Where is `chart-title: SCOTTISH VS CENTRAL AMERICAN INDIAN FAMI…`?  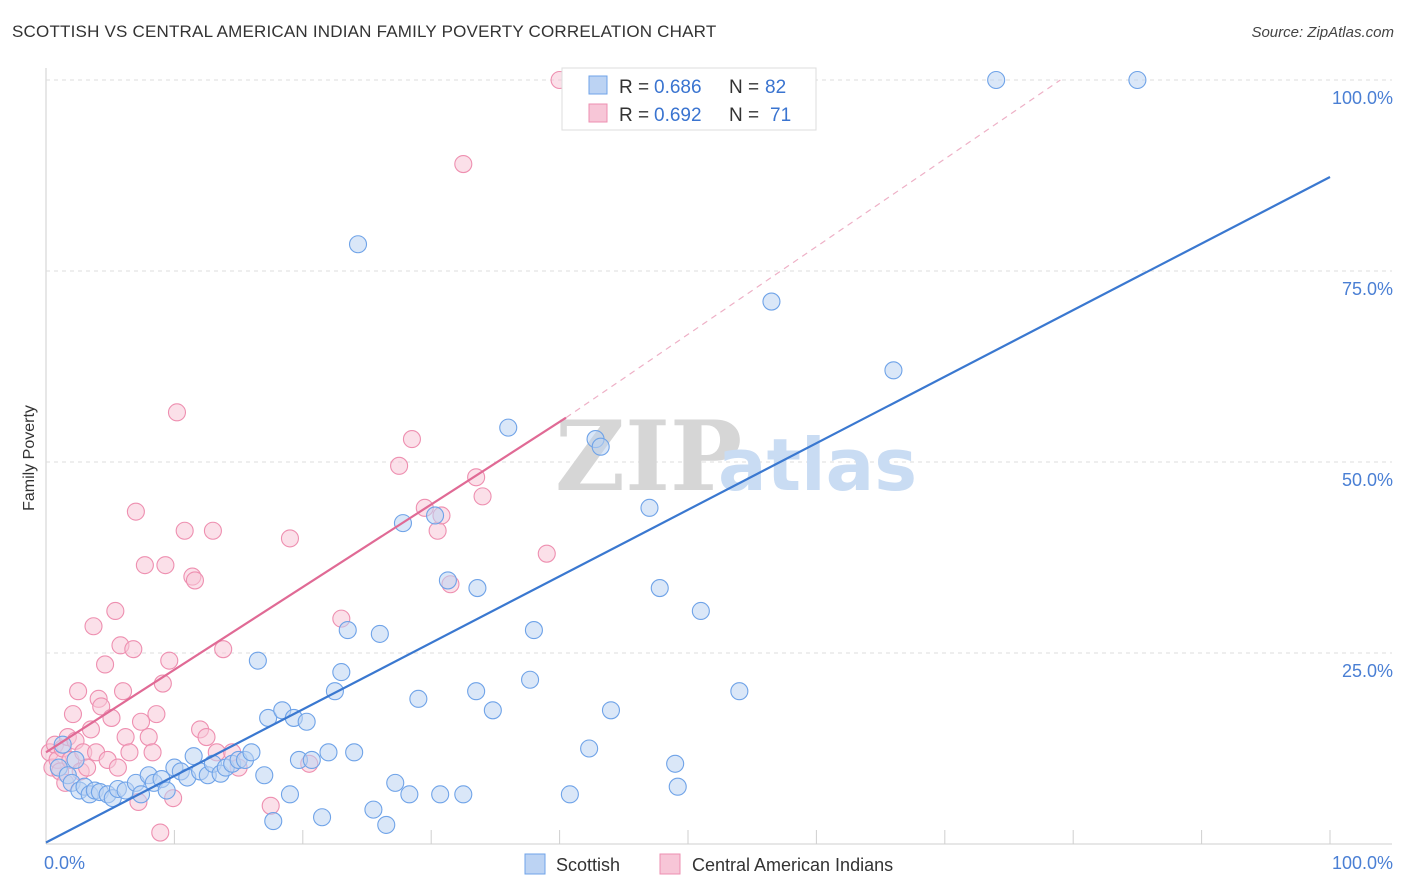
chart-title: SCOTTISH VS CENTRAL AMERICAN INDIAN FAMI… is located at coordinates (364, 31).